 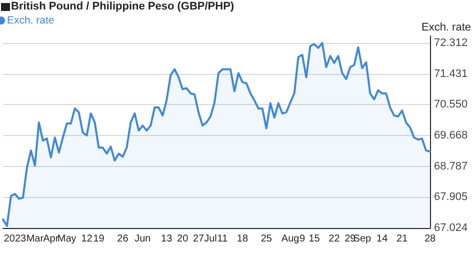 What do you see at coordinates (99, 239) in the screenshot?
I see `x-tick-label: 19` at bounding box center [99, 239].